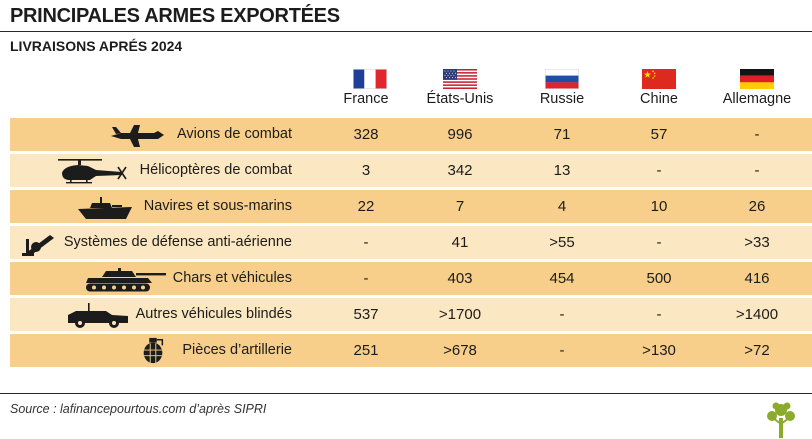 The image size is (812, 439). Describe the element at coordinates (562, 242) in the screenshot. I see `table-cell: >55` at that location.